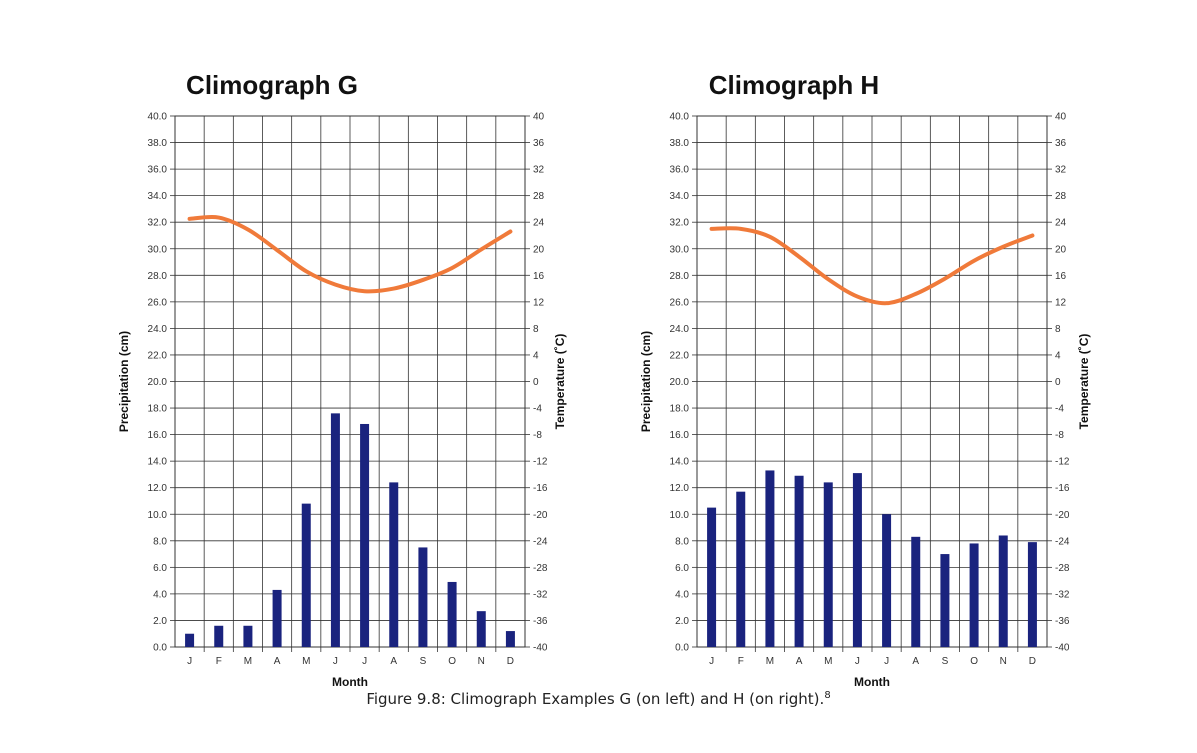  I want to click on y-tick-label: 32.0, so click(680, 223).